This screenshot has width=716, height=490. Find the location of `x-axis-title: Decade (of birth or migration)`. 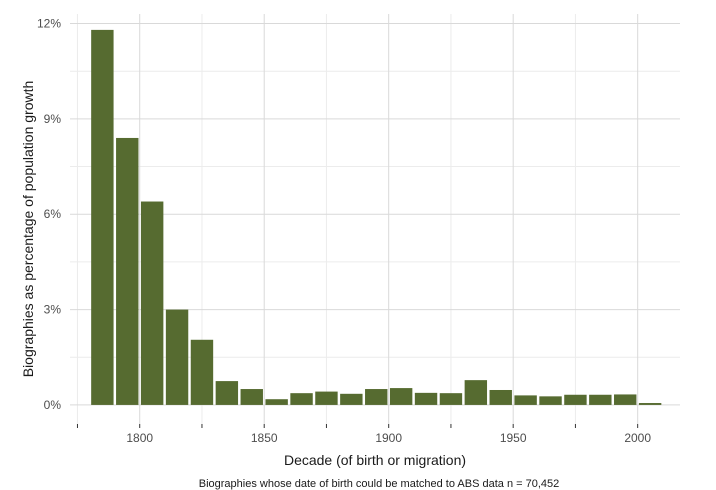

x-axis-title: Decade (of birth or migration) is located at coordinates (375, 460).